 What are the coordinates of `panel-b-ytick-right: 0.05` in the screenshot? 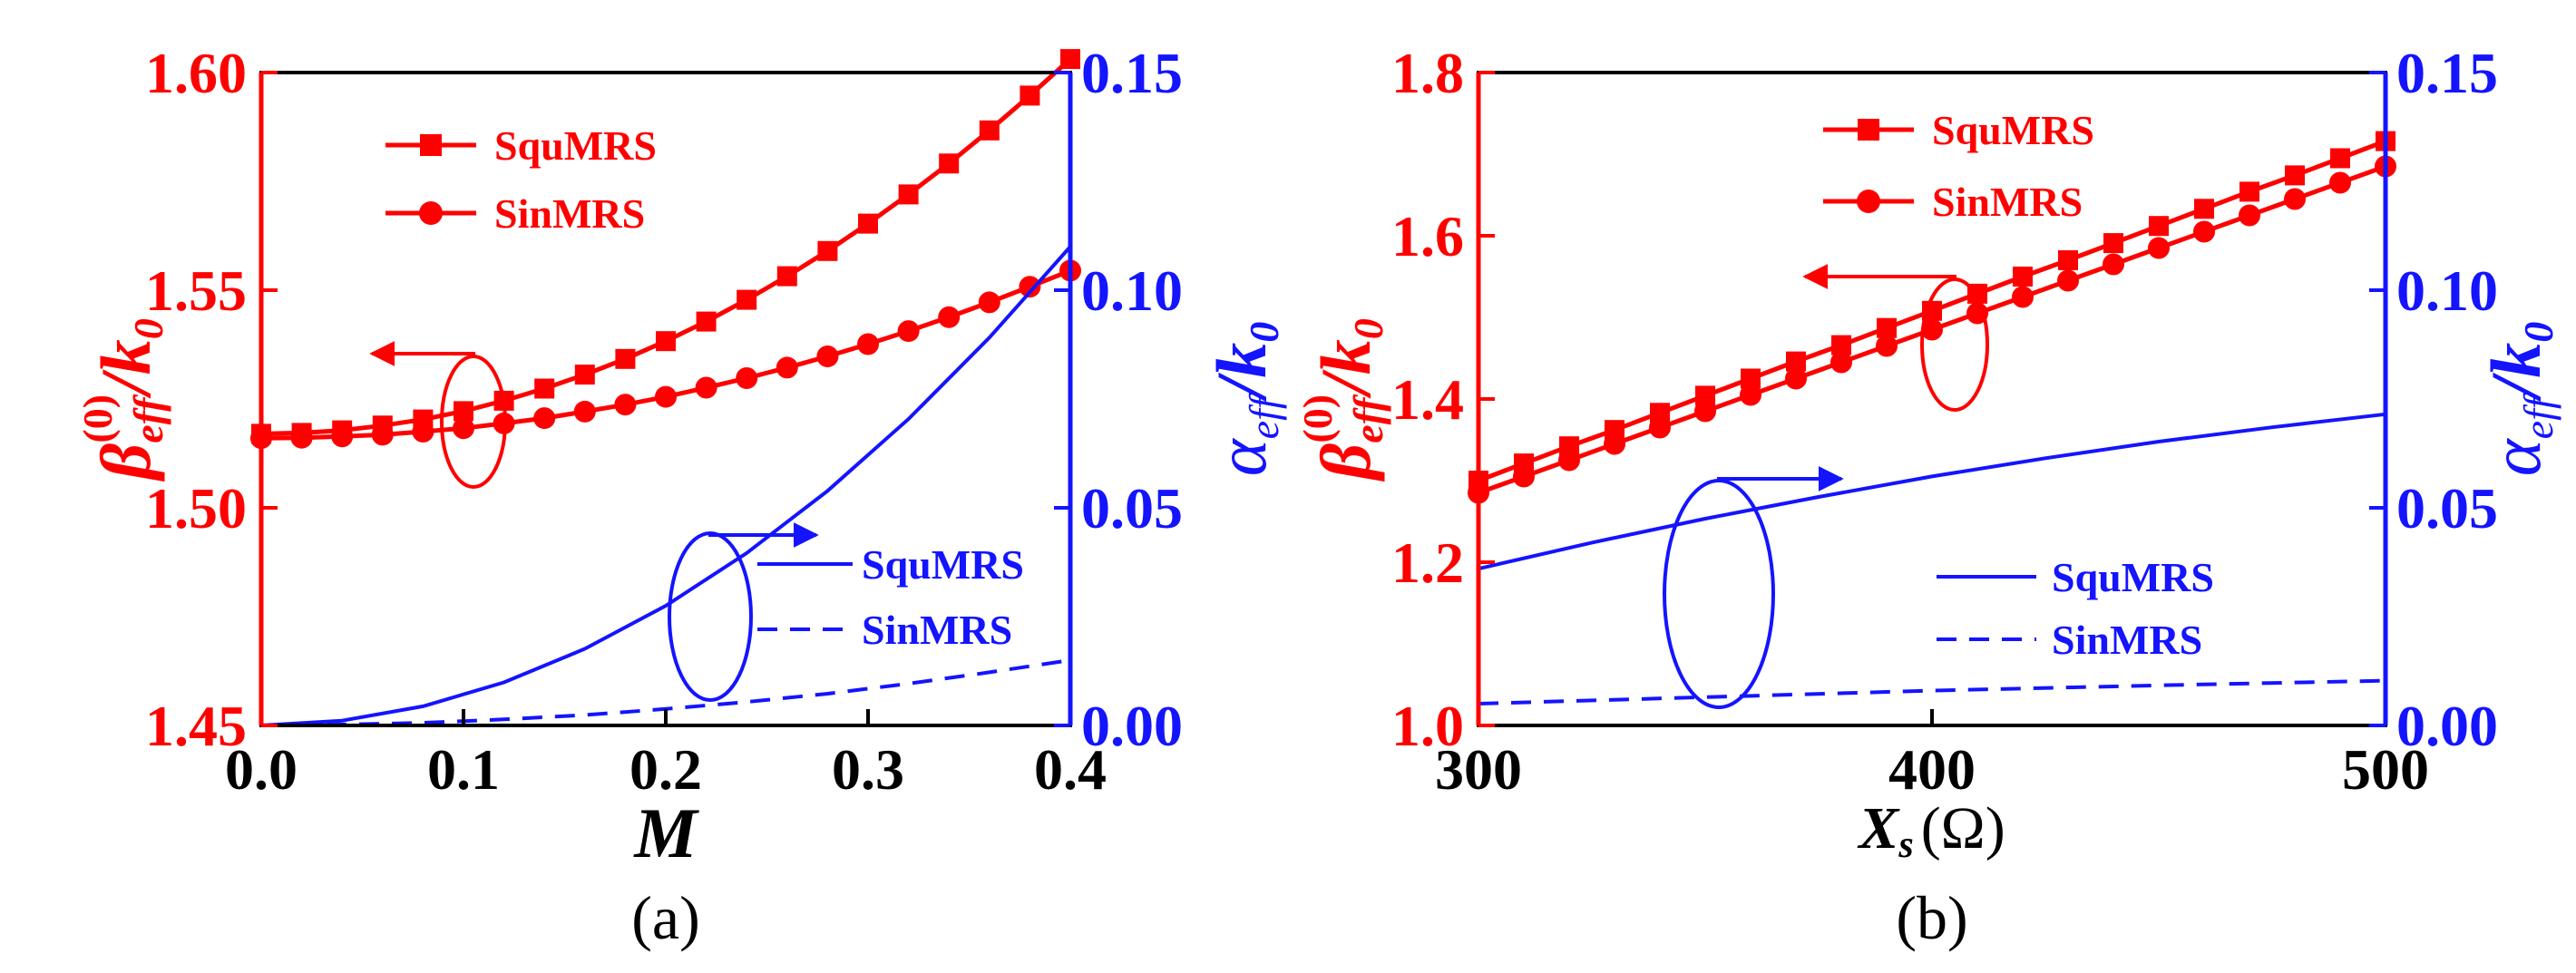 It's located at (2447, 508).